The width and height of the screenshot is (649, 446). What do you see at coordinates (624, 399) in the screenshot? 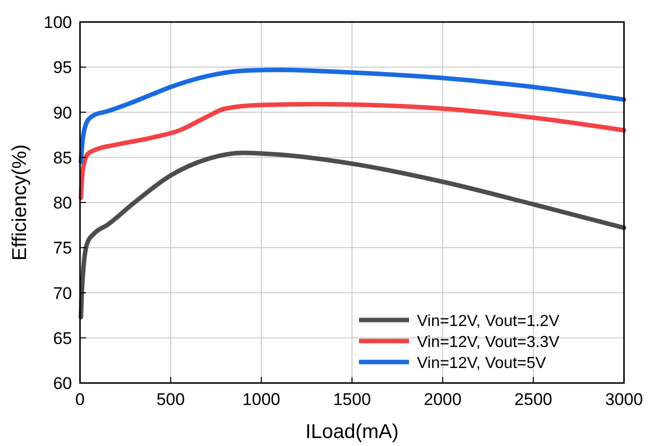
I see `x-tick-label: 3000` at bounding box center [624, 399].